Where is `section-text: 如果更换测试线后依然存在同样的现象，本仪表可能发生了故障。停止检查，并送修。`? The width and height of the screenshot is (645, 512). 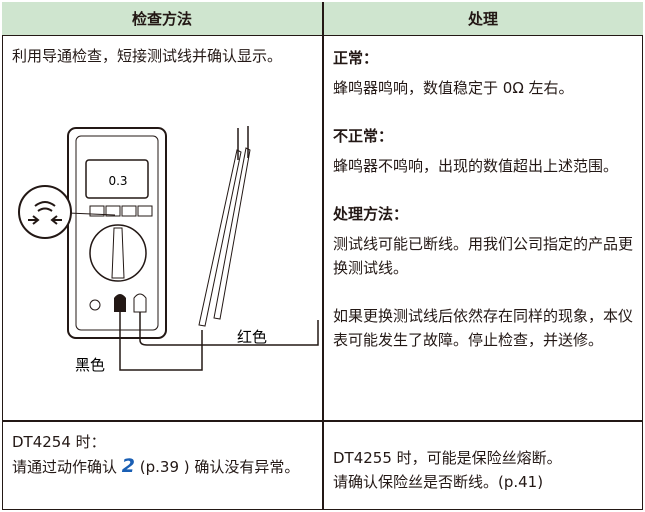
section-text: 如果更换测试线后依然存在同样的现象，本仪表可能发生了故障。停止检查，并送修。 is located at coordinates (483, 328).